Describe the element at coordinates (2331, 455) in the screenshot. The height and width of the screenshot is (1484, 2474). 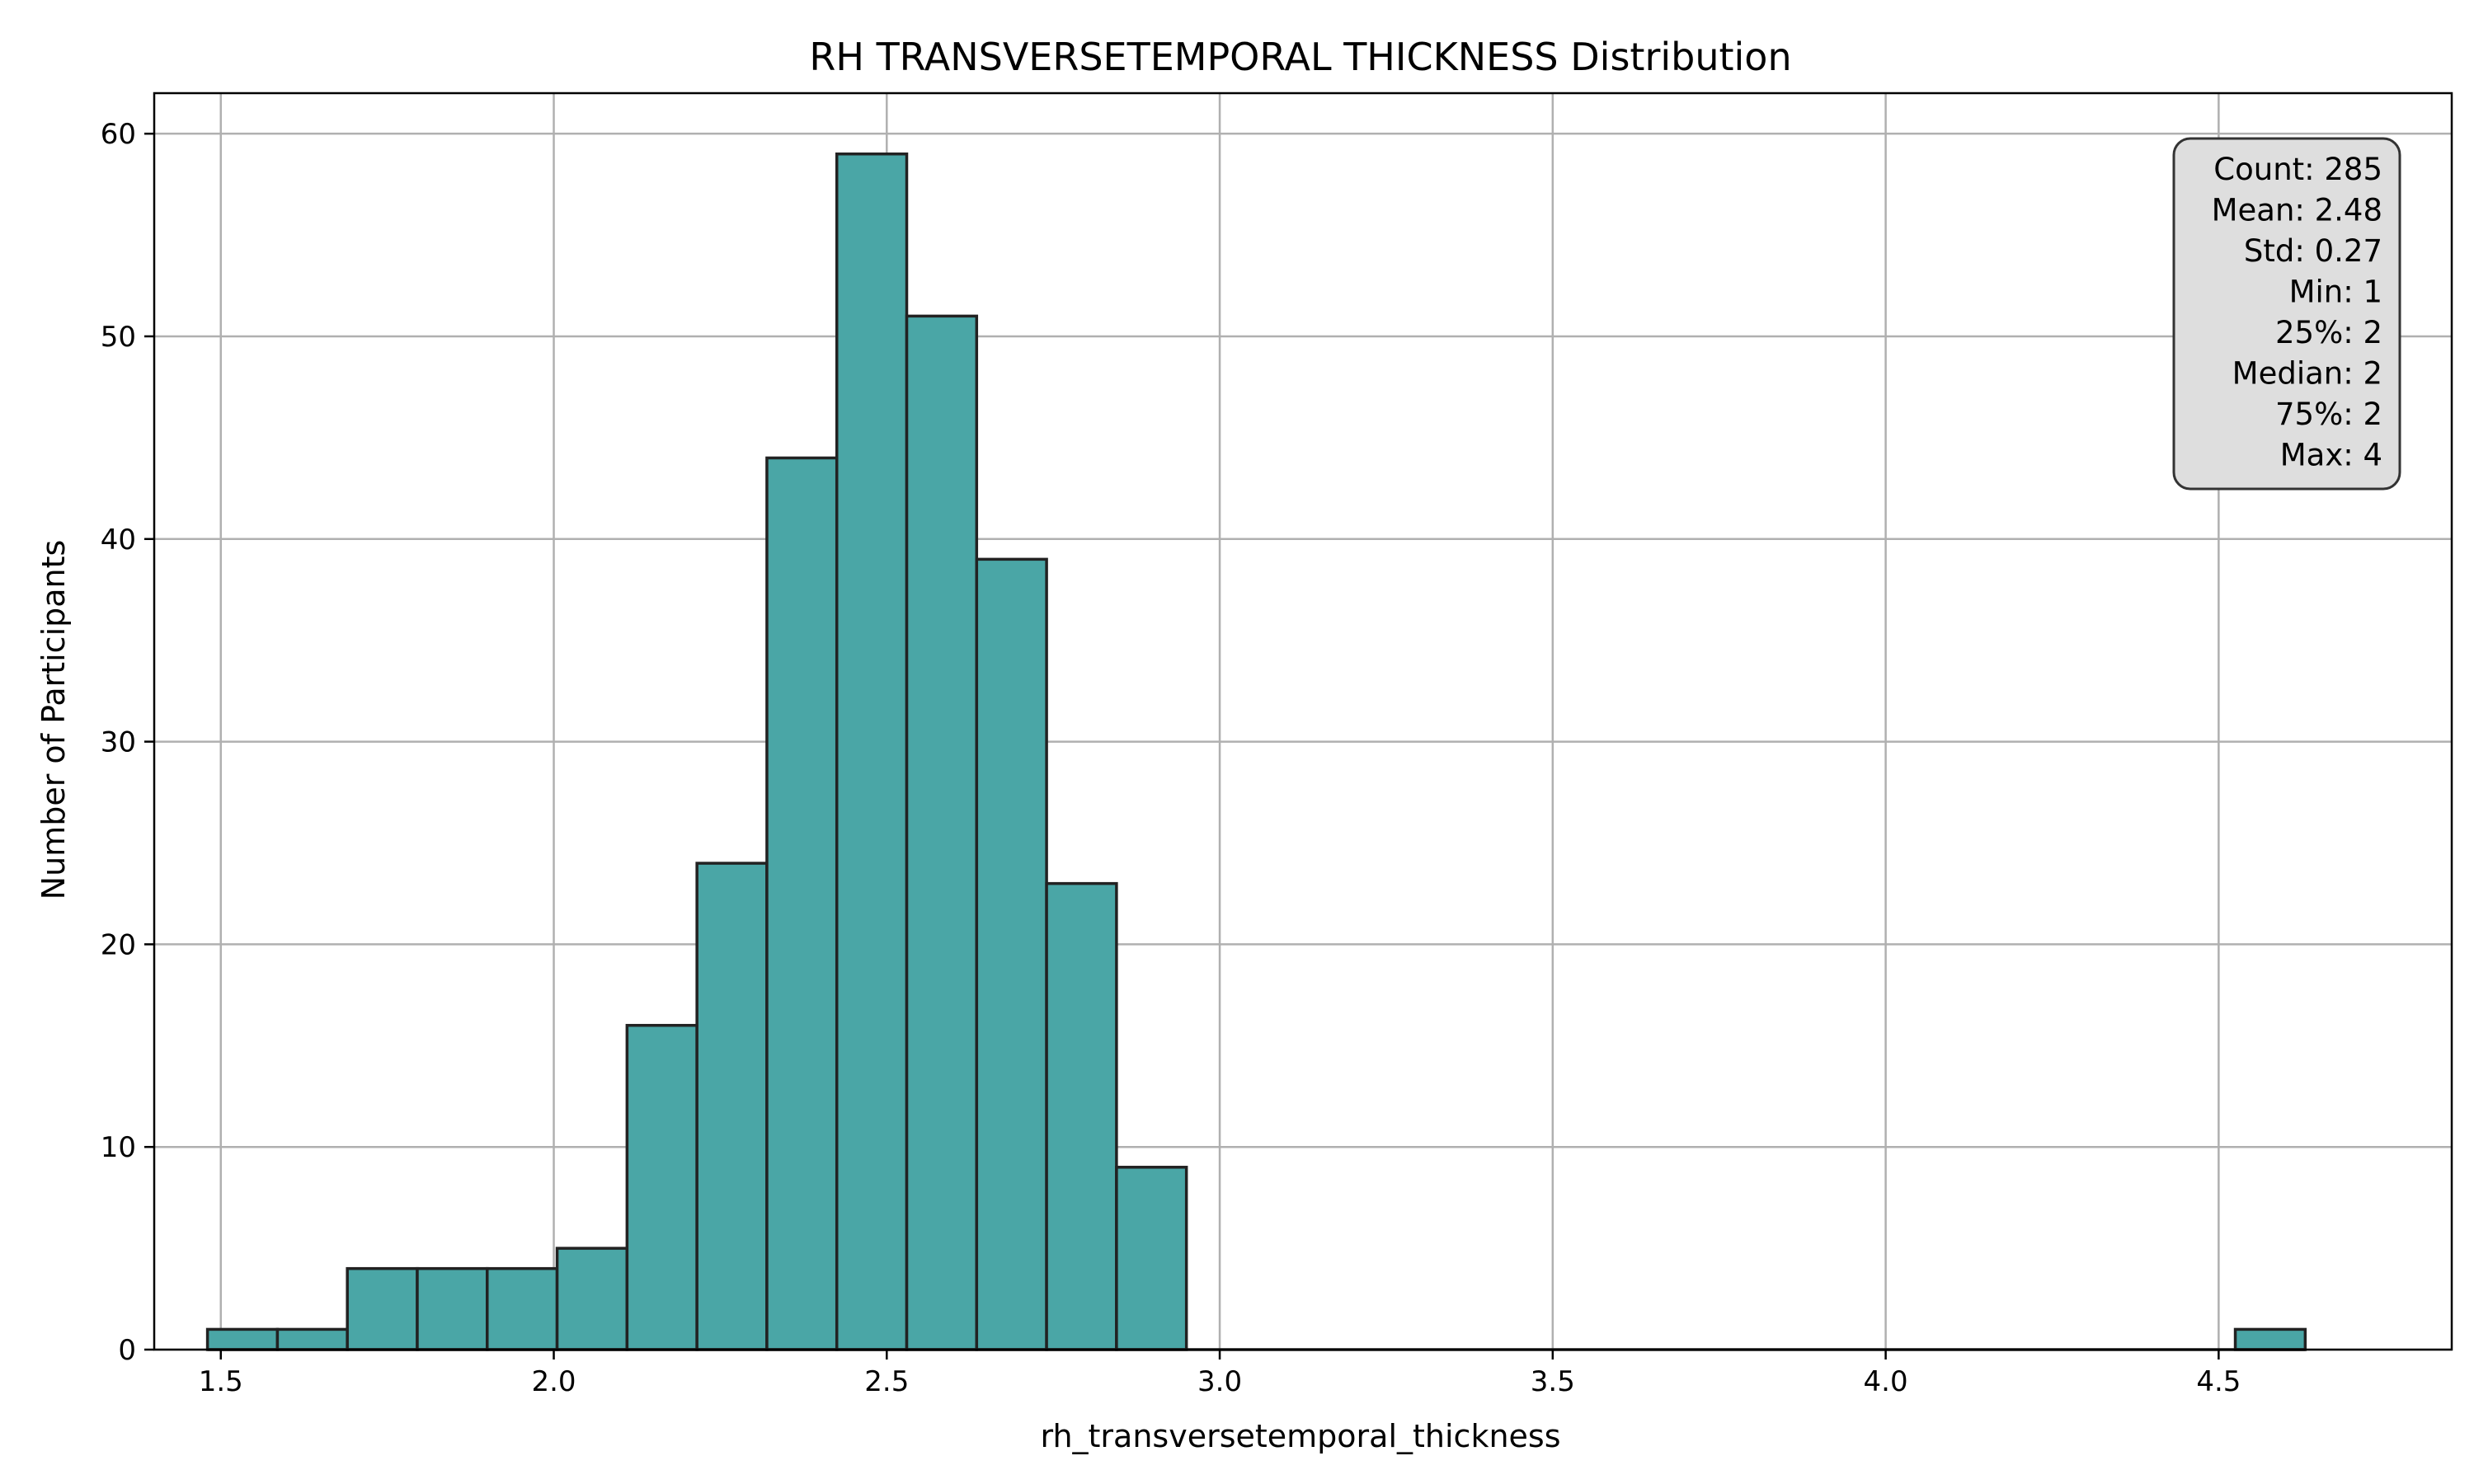
I see `stats-line-7: Max: 4` at that location.